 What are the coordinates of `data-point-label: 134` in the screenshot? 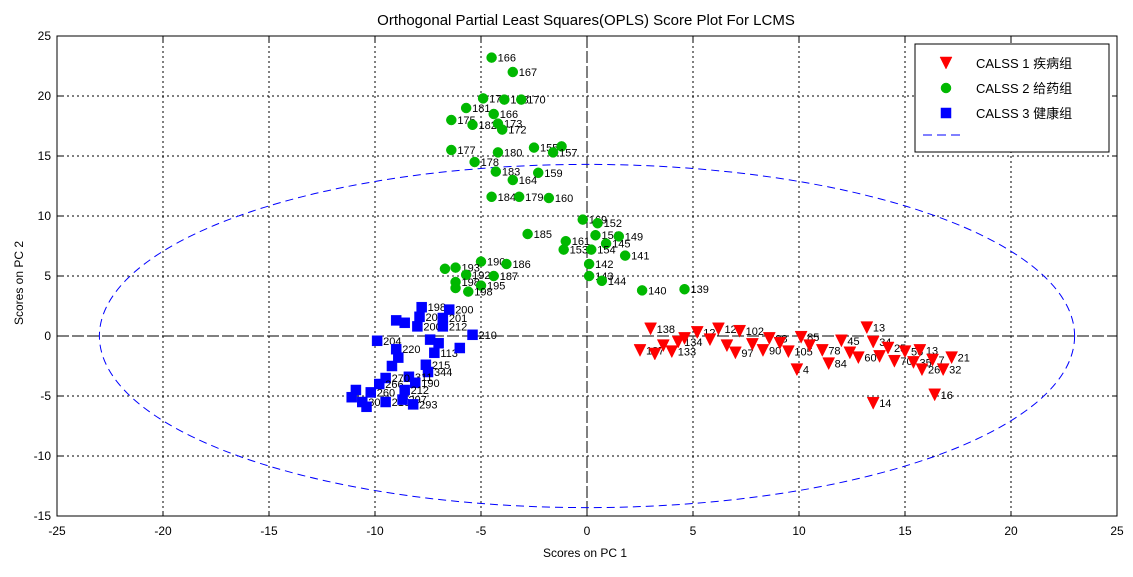 It's located at (693, 343).